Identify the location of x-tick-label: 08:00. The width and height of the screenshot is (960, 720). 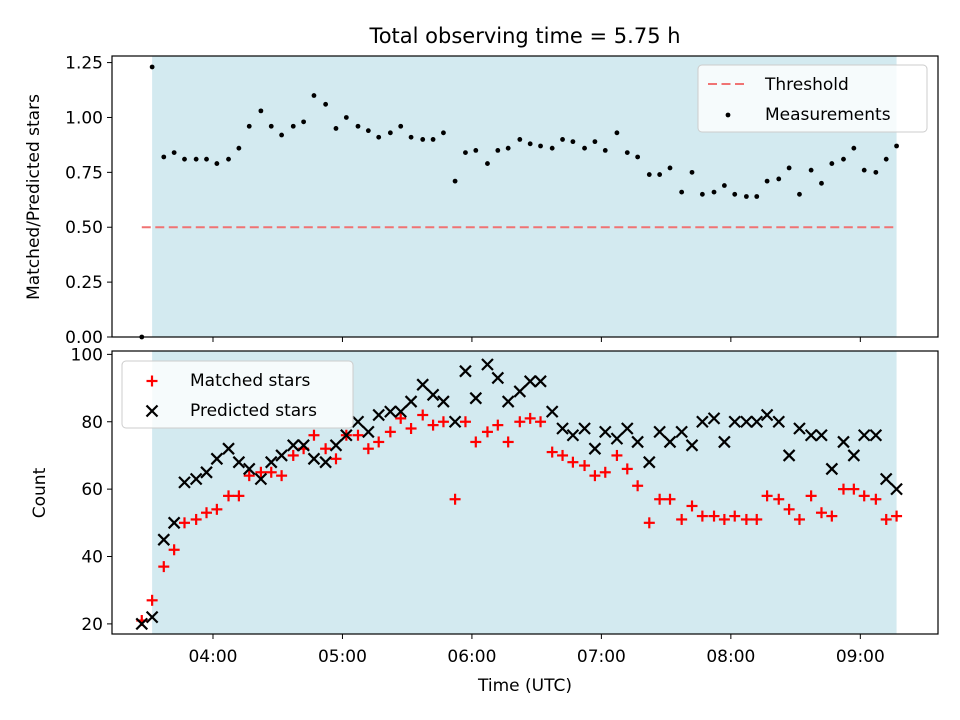
(730, 657).